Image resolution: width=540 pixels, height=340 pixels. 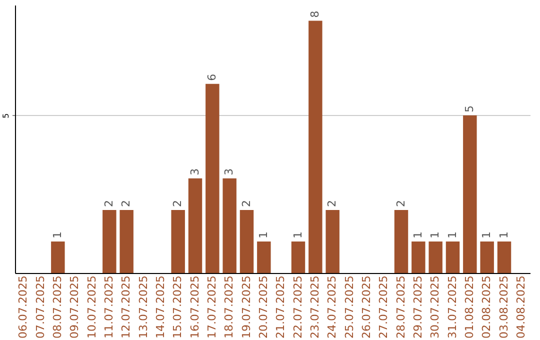 What do you see at coordinates (435, 307) in the screenshot?
I see `x-tick-label: 30.07.2025` at bounding box center [435, 307].